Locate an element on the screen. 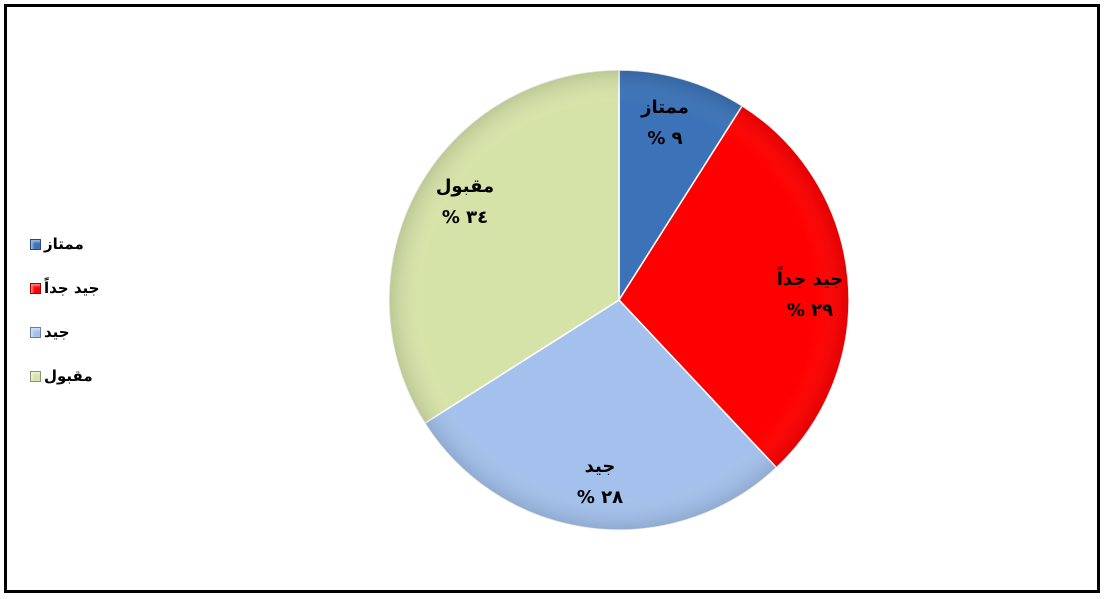  slice-category-label: جيد جداً is located at coordinates (809, 278).